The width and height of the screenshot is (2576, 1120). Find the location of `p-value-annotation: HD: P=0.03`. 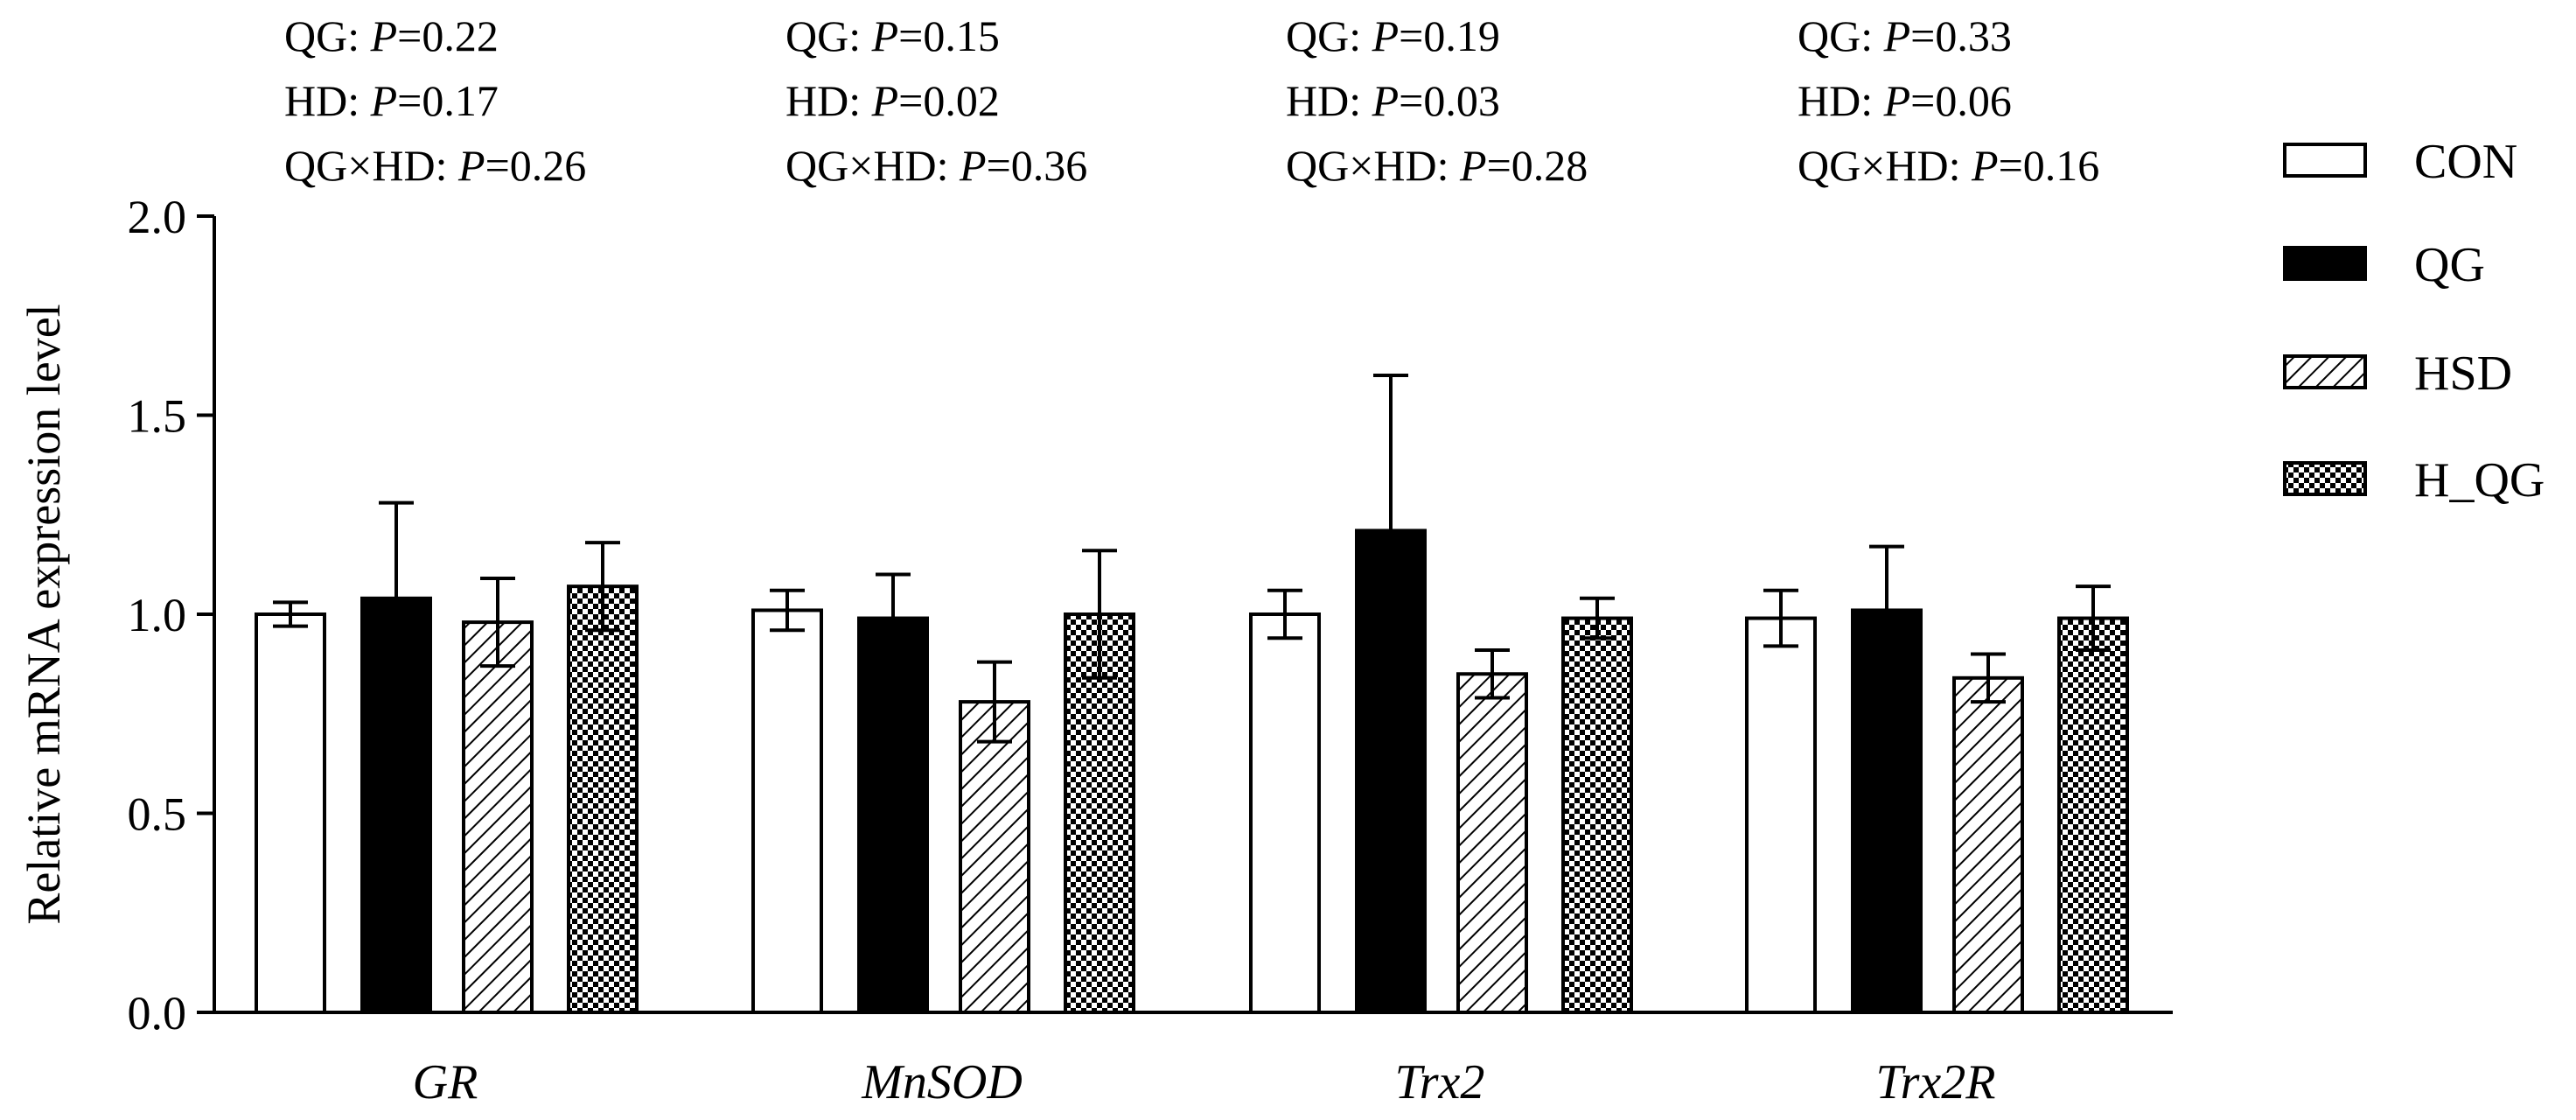

p-value-annotation: HD: P=0.03 is located at coordinates (1393, 100).